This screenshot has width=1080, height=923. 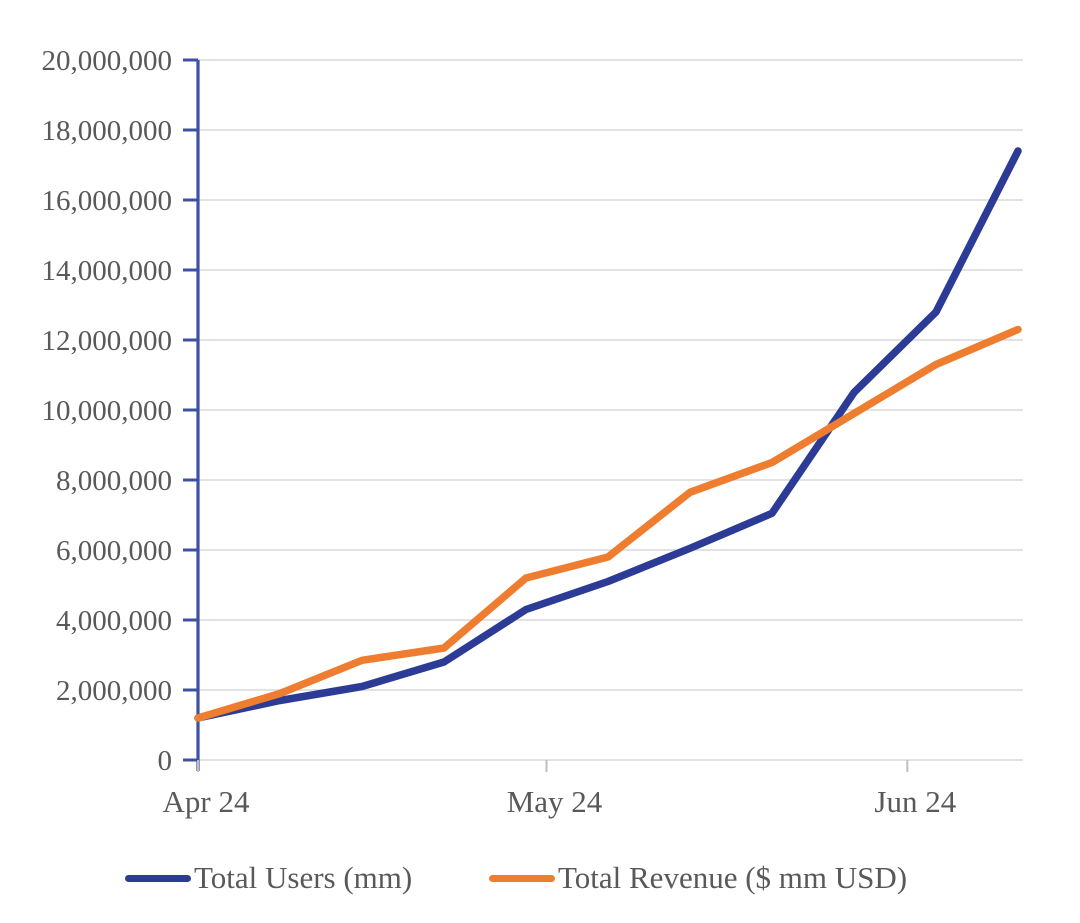 What do you see at coordinates (303, 877) in the screenshot?
I see `legend-label-total-users: Total Users (mm)` at bounding box center [303, 877].